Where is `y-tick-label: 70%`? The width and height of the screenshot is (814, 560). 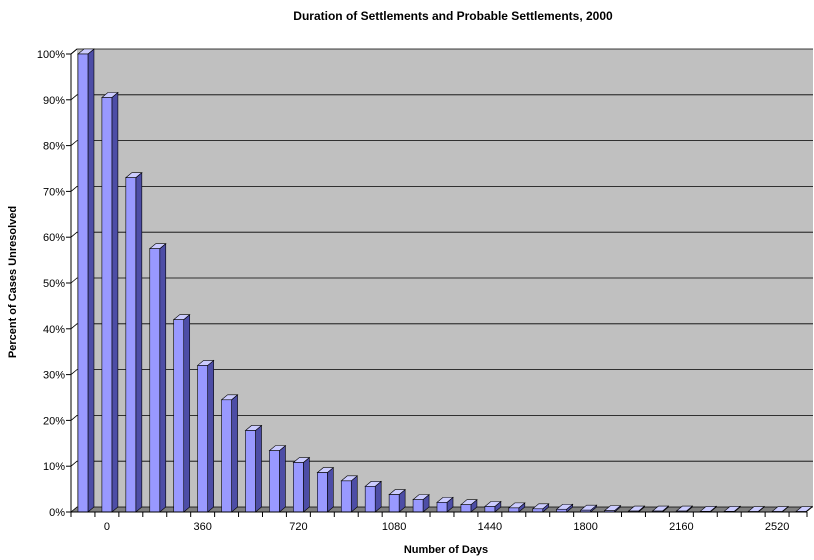 y-tick-label: 70% is located at coordinates (54, 192).